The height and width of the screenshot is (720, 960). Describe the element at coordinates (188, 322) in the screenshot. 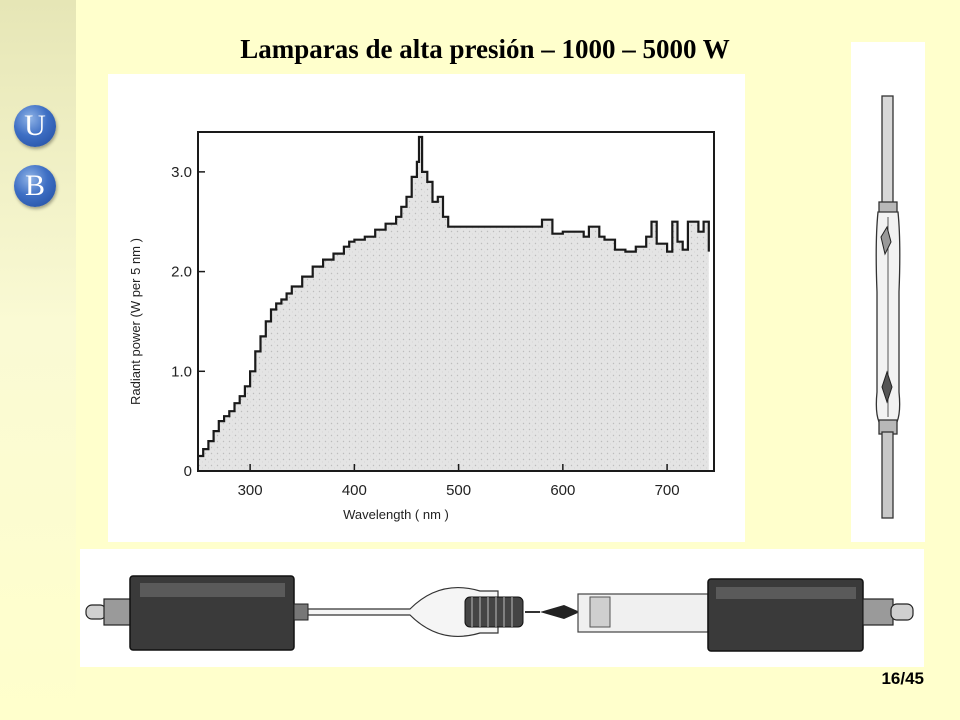

I see `y-axis-ticks: 0 1.0 2.0 3.0` at that location.